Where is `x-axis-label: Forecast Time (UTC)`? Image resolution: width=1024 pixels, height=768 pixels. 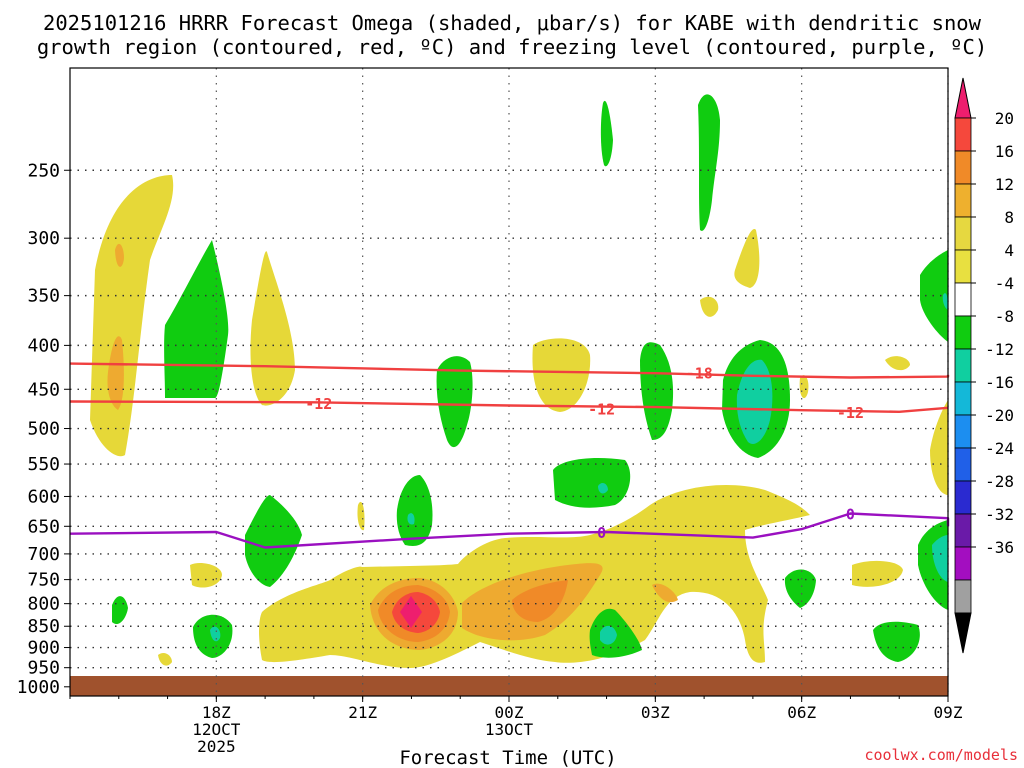
x-axis-label: Forecast Time (UTC) is located at coordinates (507, 757).